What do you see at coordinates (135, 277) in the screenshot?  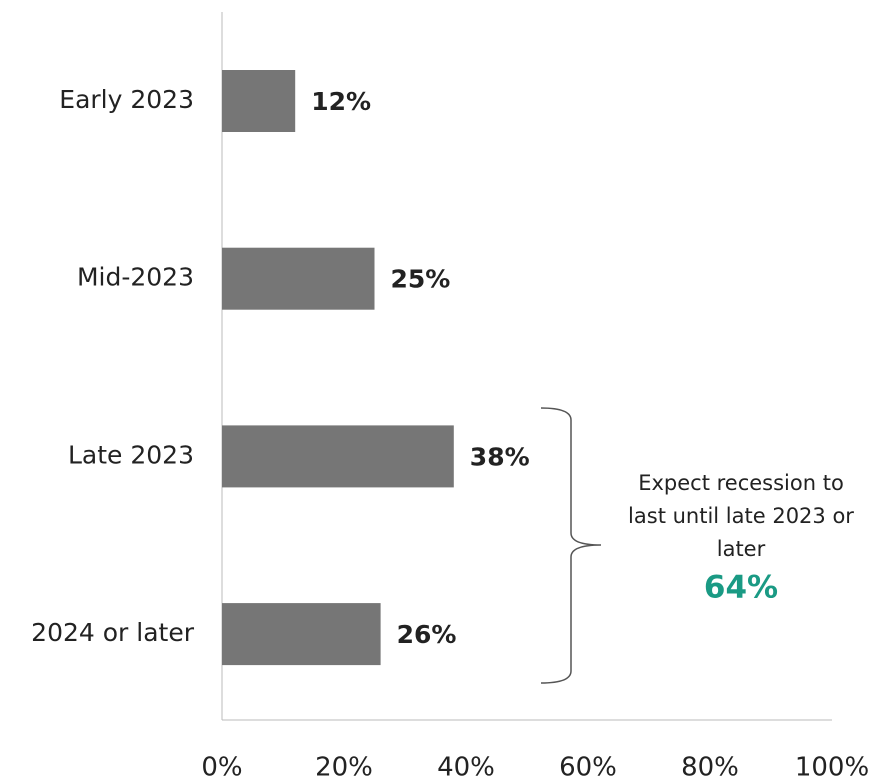 I see `category-label: Mid-2023` at bounding box center [135, 277].